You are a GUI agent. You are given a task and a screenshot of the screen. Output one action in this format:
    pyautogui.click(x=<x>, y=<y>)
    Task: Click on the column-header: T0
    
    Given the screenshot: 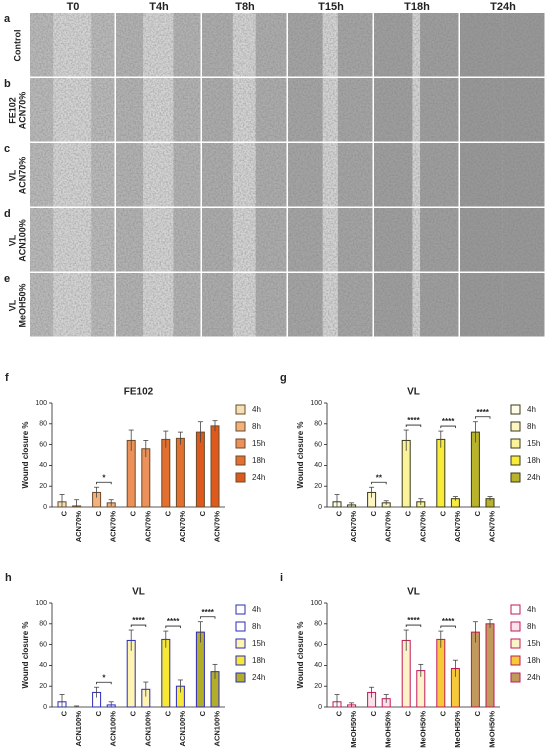 What is the action you would take?
    pyautogui.click(x=73, y=7)
    